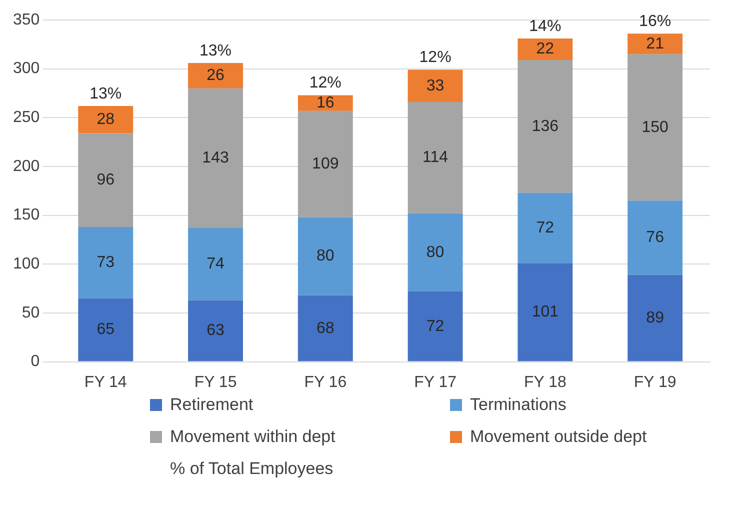 The height and width of the screenshot is (516, 740). What do you see at coordinates (26, 215) in the screenshot?
I see `y-tick-label: 150` at bounding box center [26, 215].